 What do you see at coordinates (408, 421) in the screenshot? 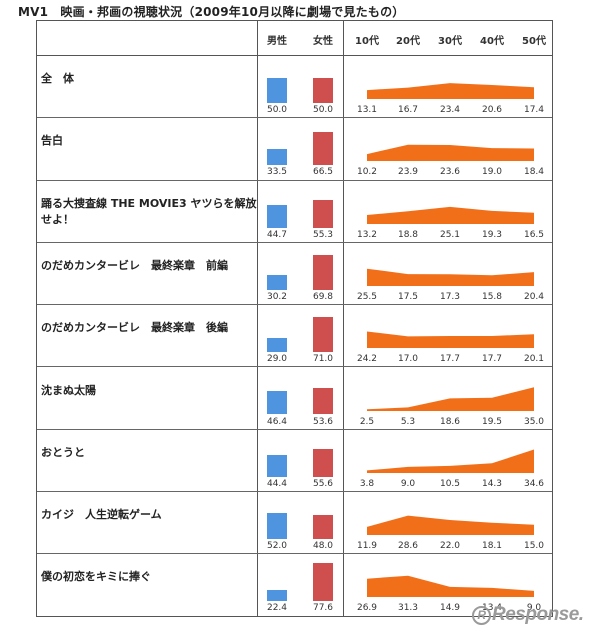
I see `age-value-label: 5.3` at bounding box center [408, 421].